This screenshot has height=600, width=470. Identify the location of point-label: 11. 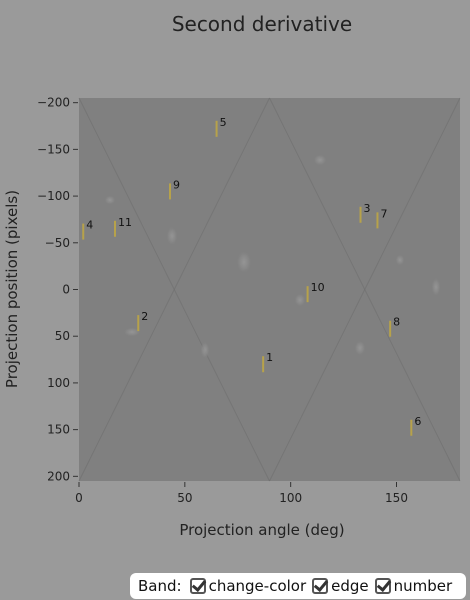
(125, 222).